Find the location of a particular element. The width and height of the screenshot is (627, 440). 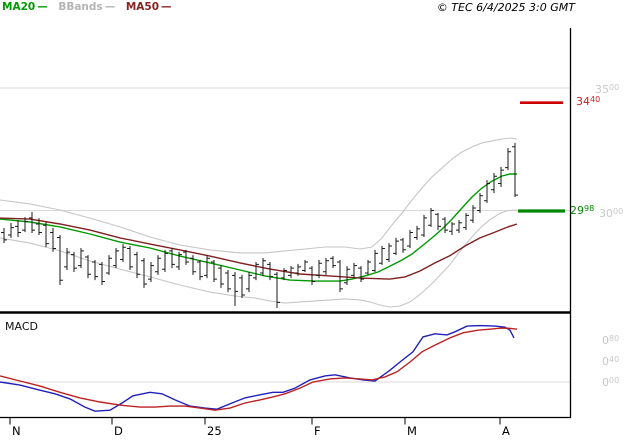

series-MA50 is located at coordinates (259, 248).